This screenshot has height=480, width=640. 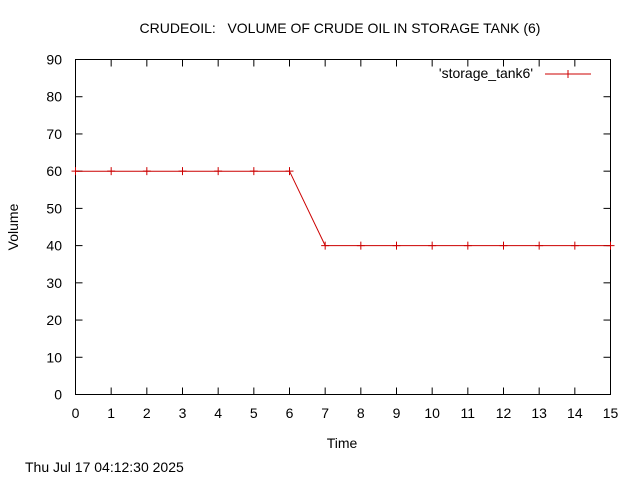 I want to click on x-tick-label: 15, so click(x=611, y=413).